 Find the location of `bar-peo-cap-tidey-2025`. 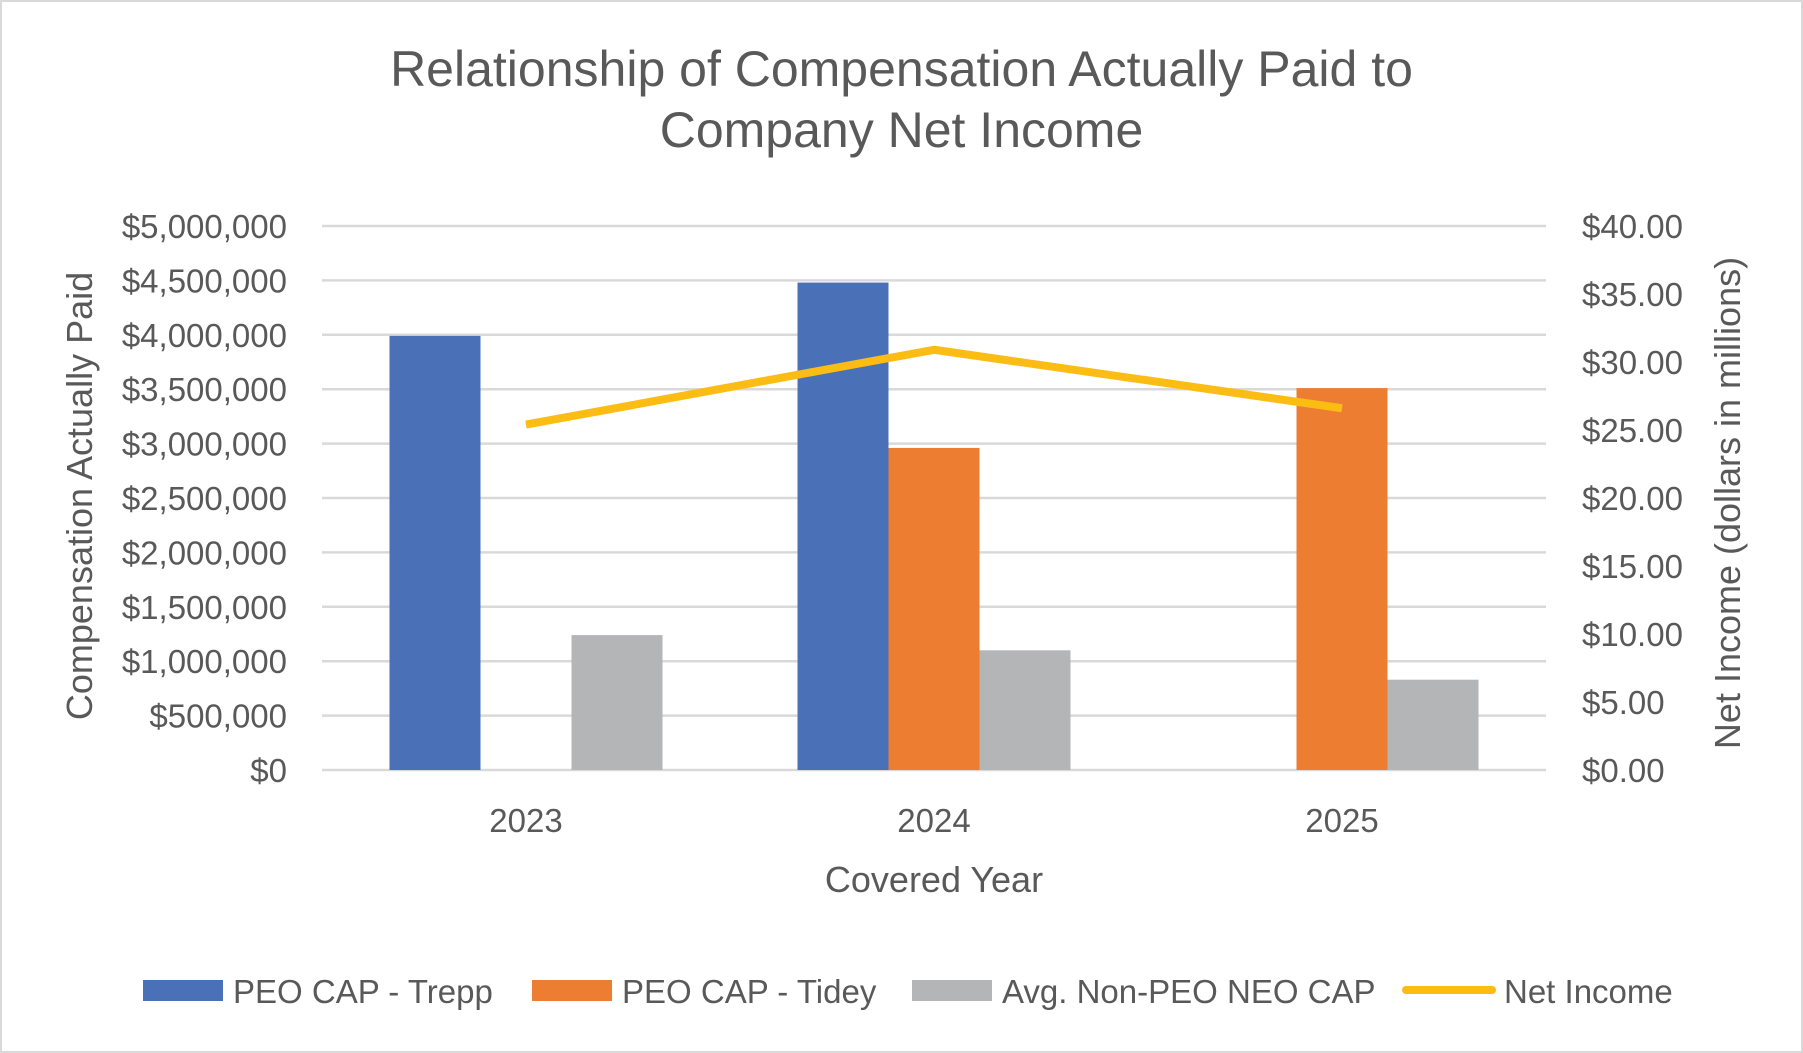

bar-peo-cap-tidey-2025 is located at coordinates (1342, 579).